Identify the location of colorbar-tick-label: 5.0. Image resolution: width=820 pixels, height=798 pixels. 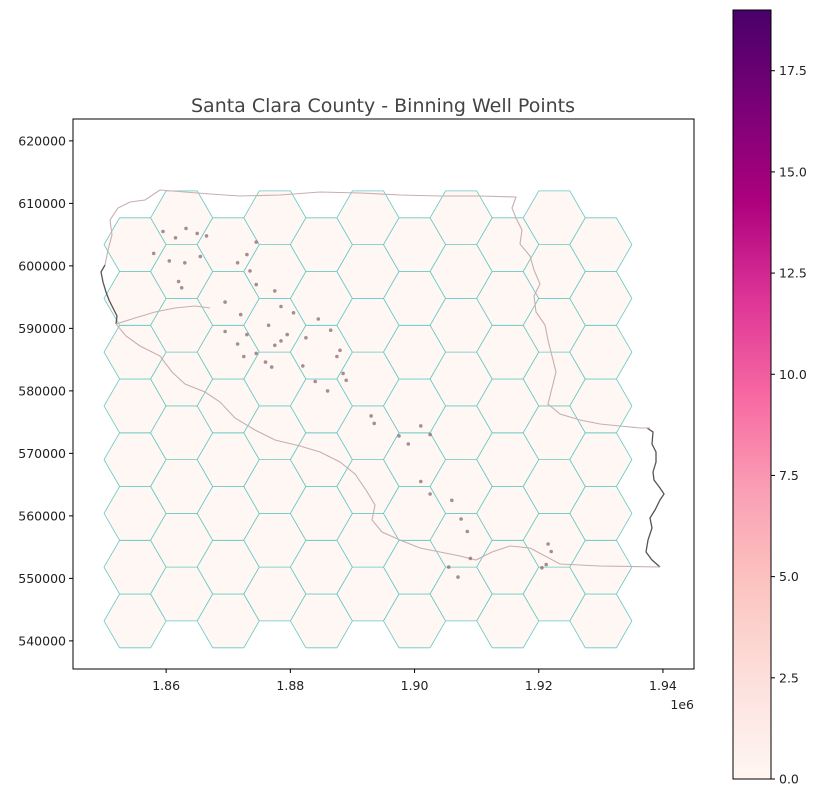
(789, 576).